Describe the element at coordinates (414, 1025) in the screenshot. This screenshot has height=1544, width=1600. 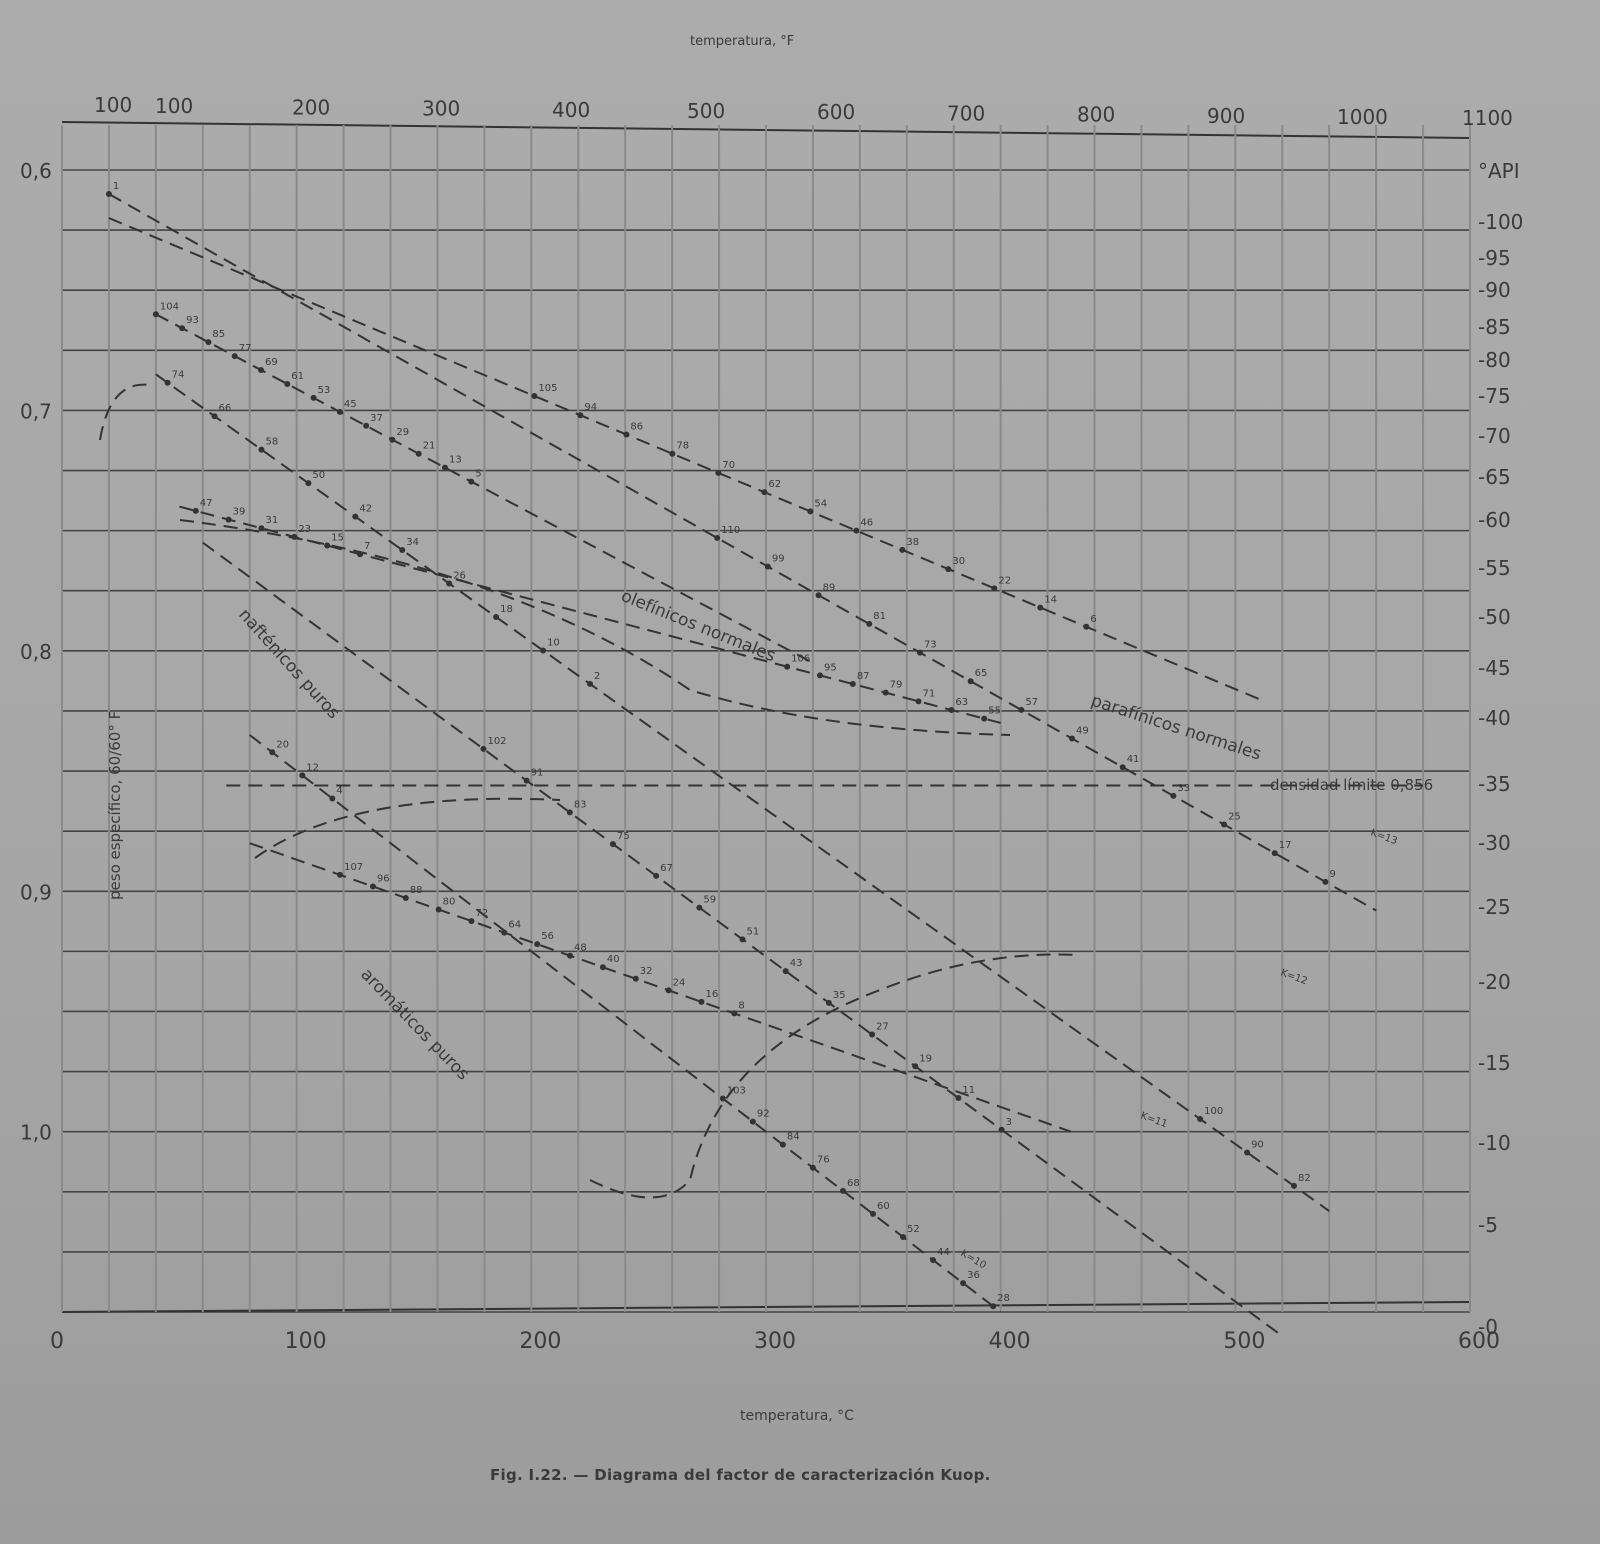
I see `label-aromaticos: aromáticos puros` at that location.